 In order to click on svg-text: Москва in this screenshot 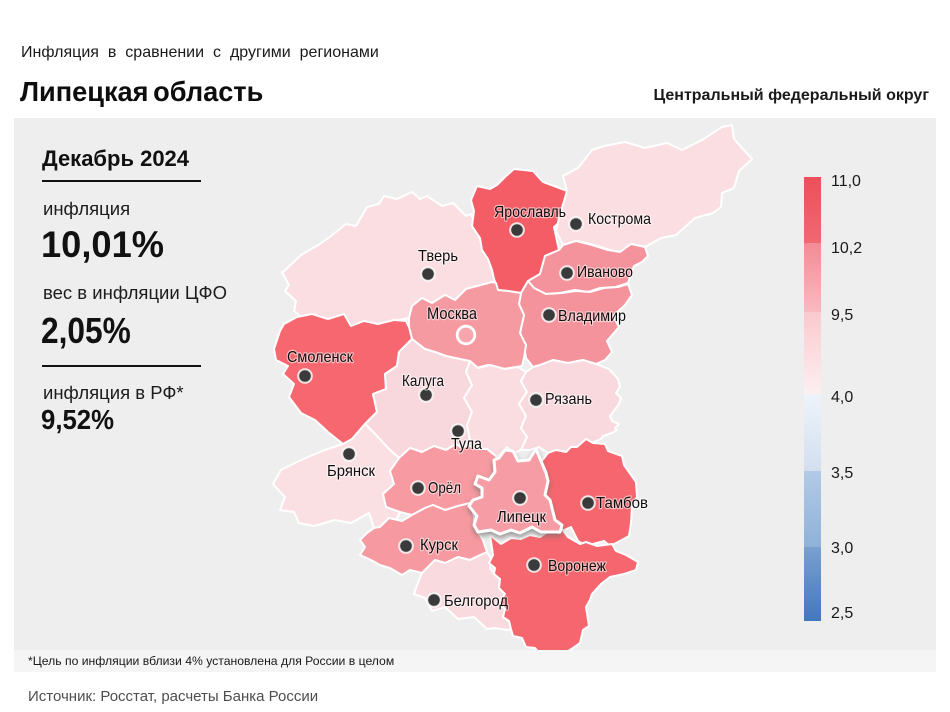, I will do `click(452, 313)`.